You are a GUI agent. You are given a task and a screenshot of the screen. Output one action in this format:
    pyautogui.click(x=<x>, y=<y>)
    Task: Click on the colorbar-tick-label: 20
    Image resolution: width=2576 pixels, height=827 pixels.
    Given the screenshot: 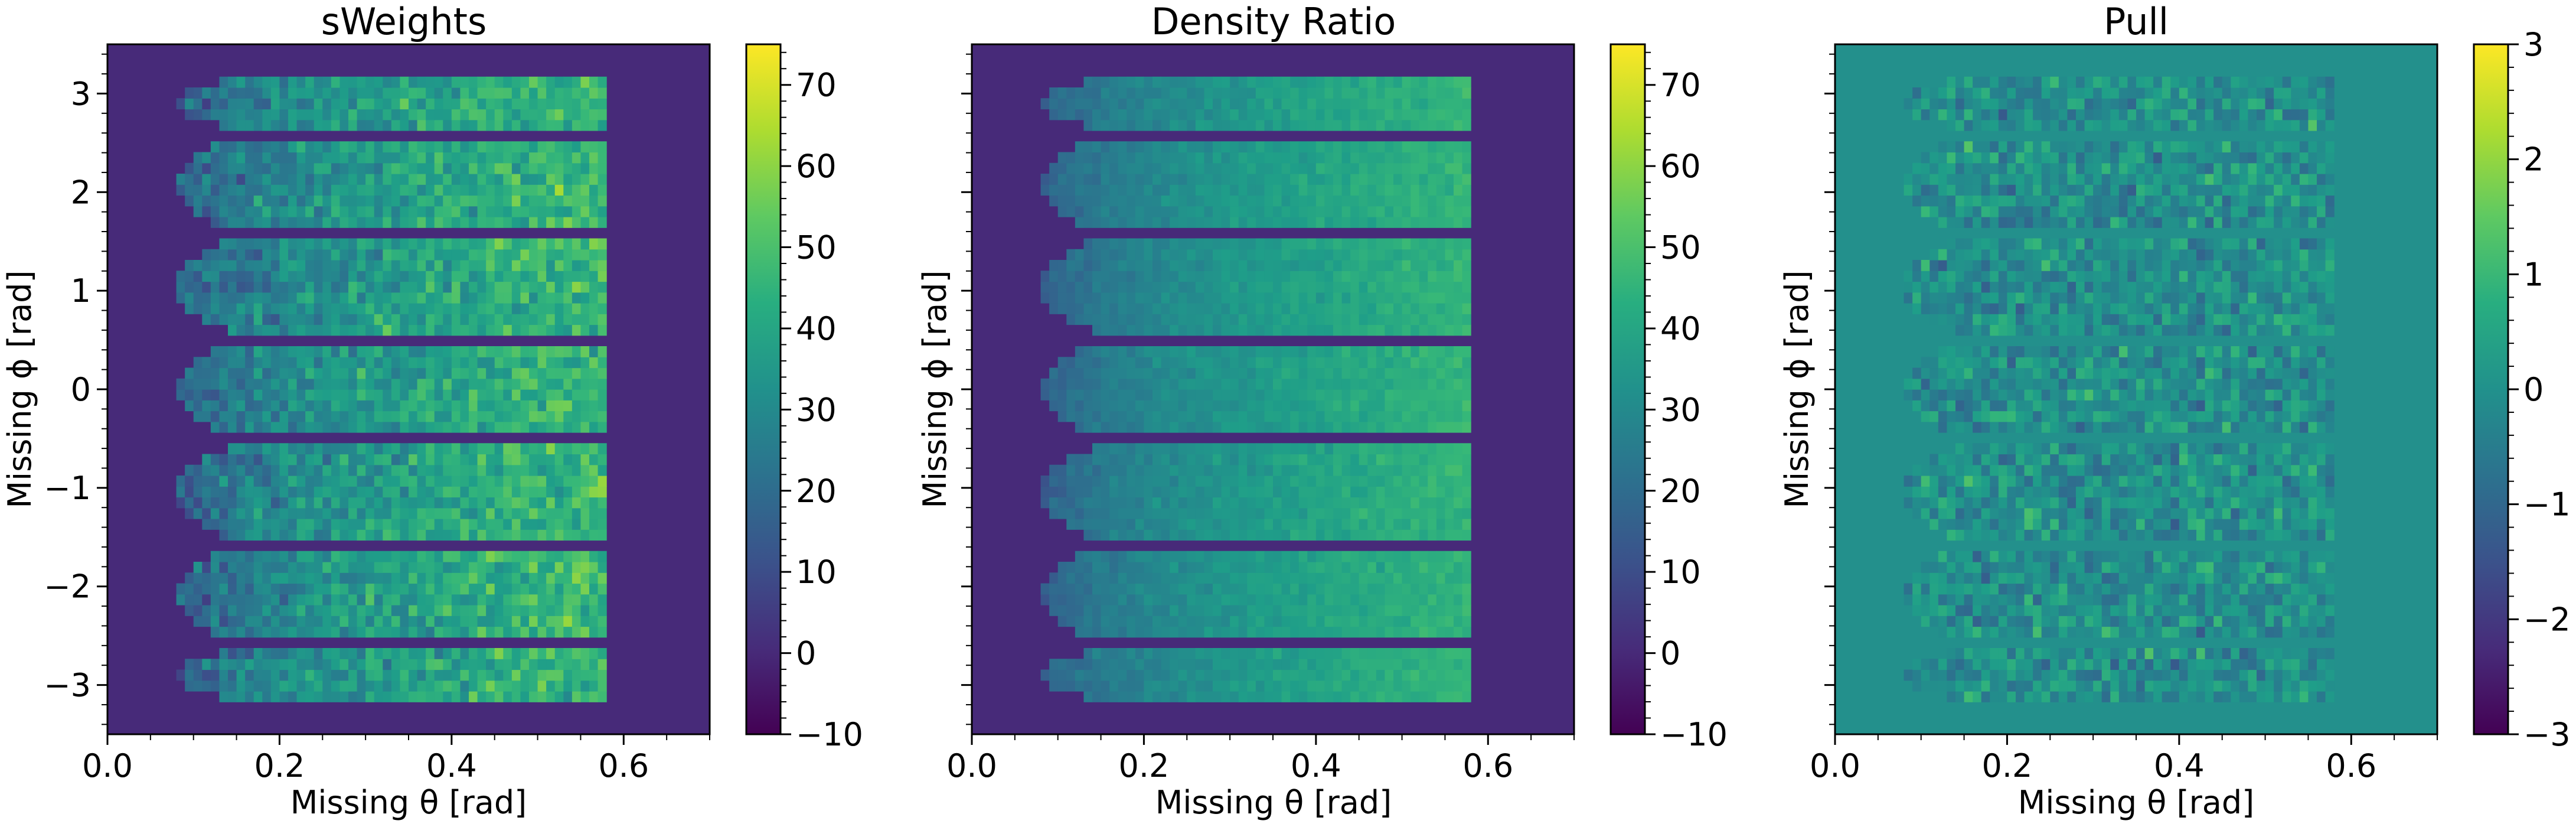 What is the action you would take?
    pyautogui.click(x=816, y=492)
    